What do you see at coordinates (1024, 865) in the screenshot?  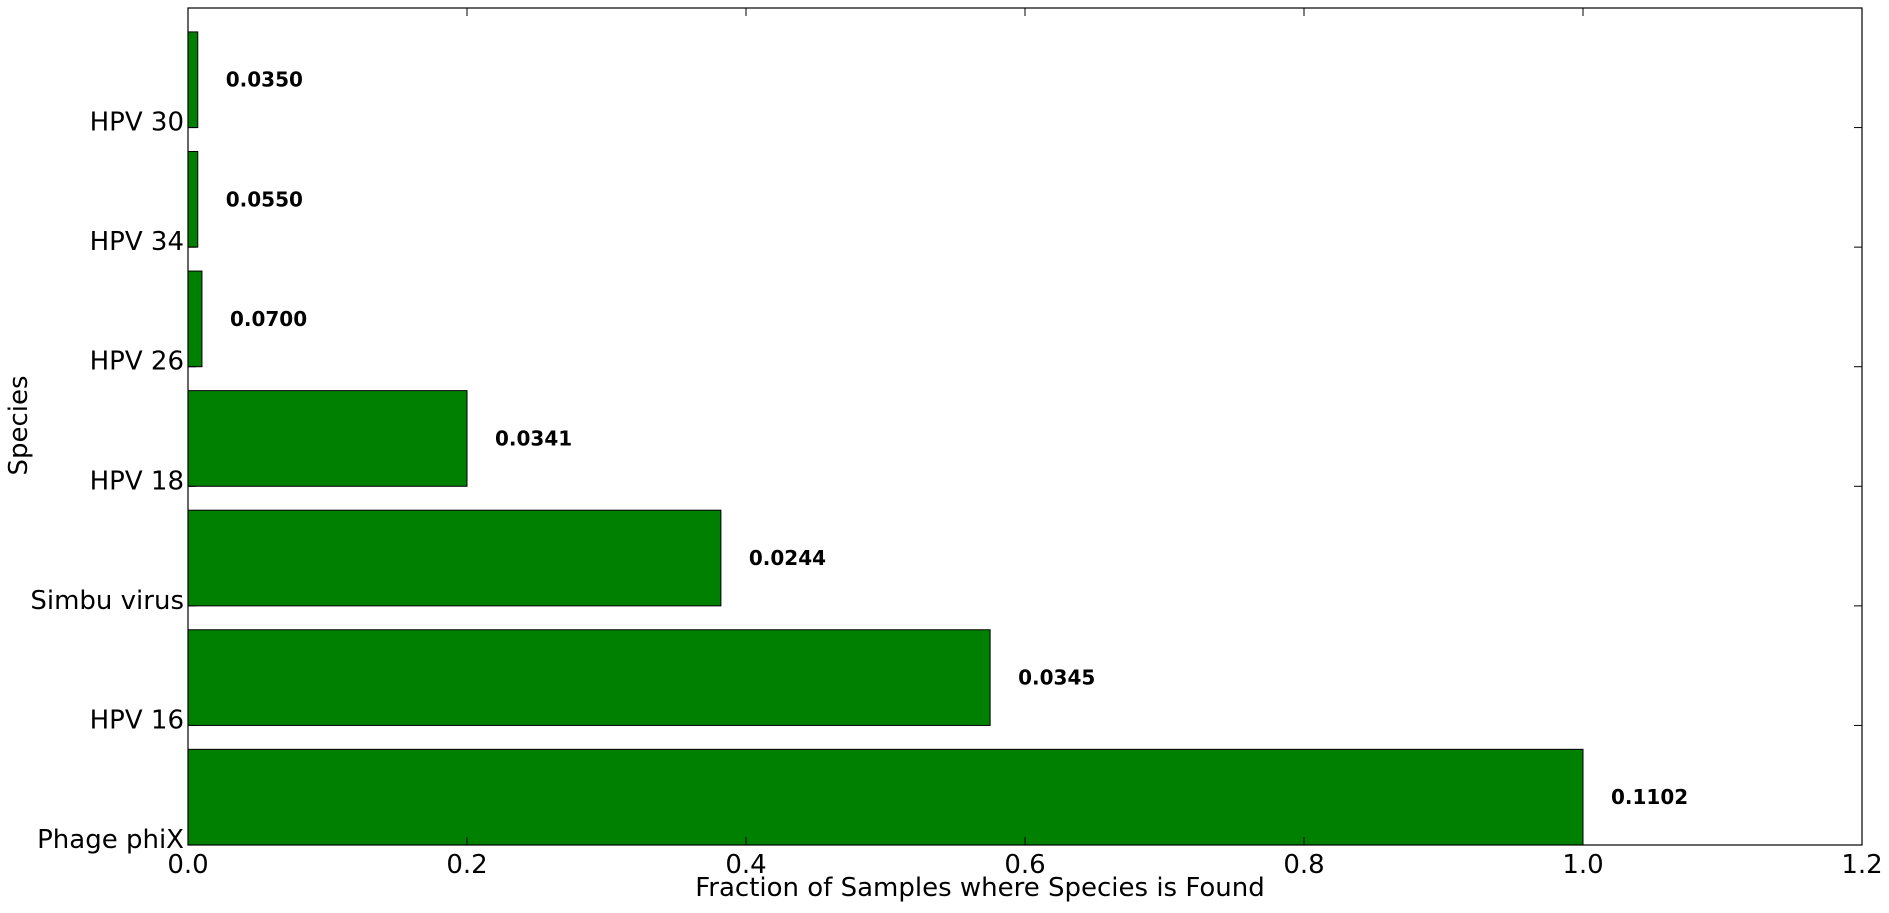 I see `x-tick-label: 0.6` at bounding box center [1024, 865].